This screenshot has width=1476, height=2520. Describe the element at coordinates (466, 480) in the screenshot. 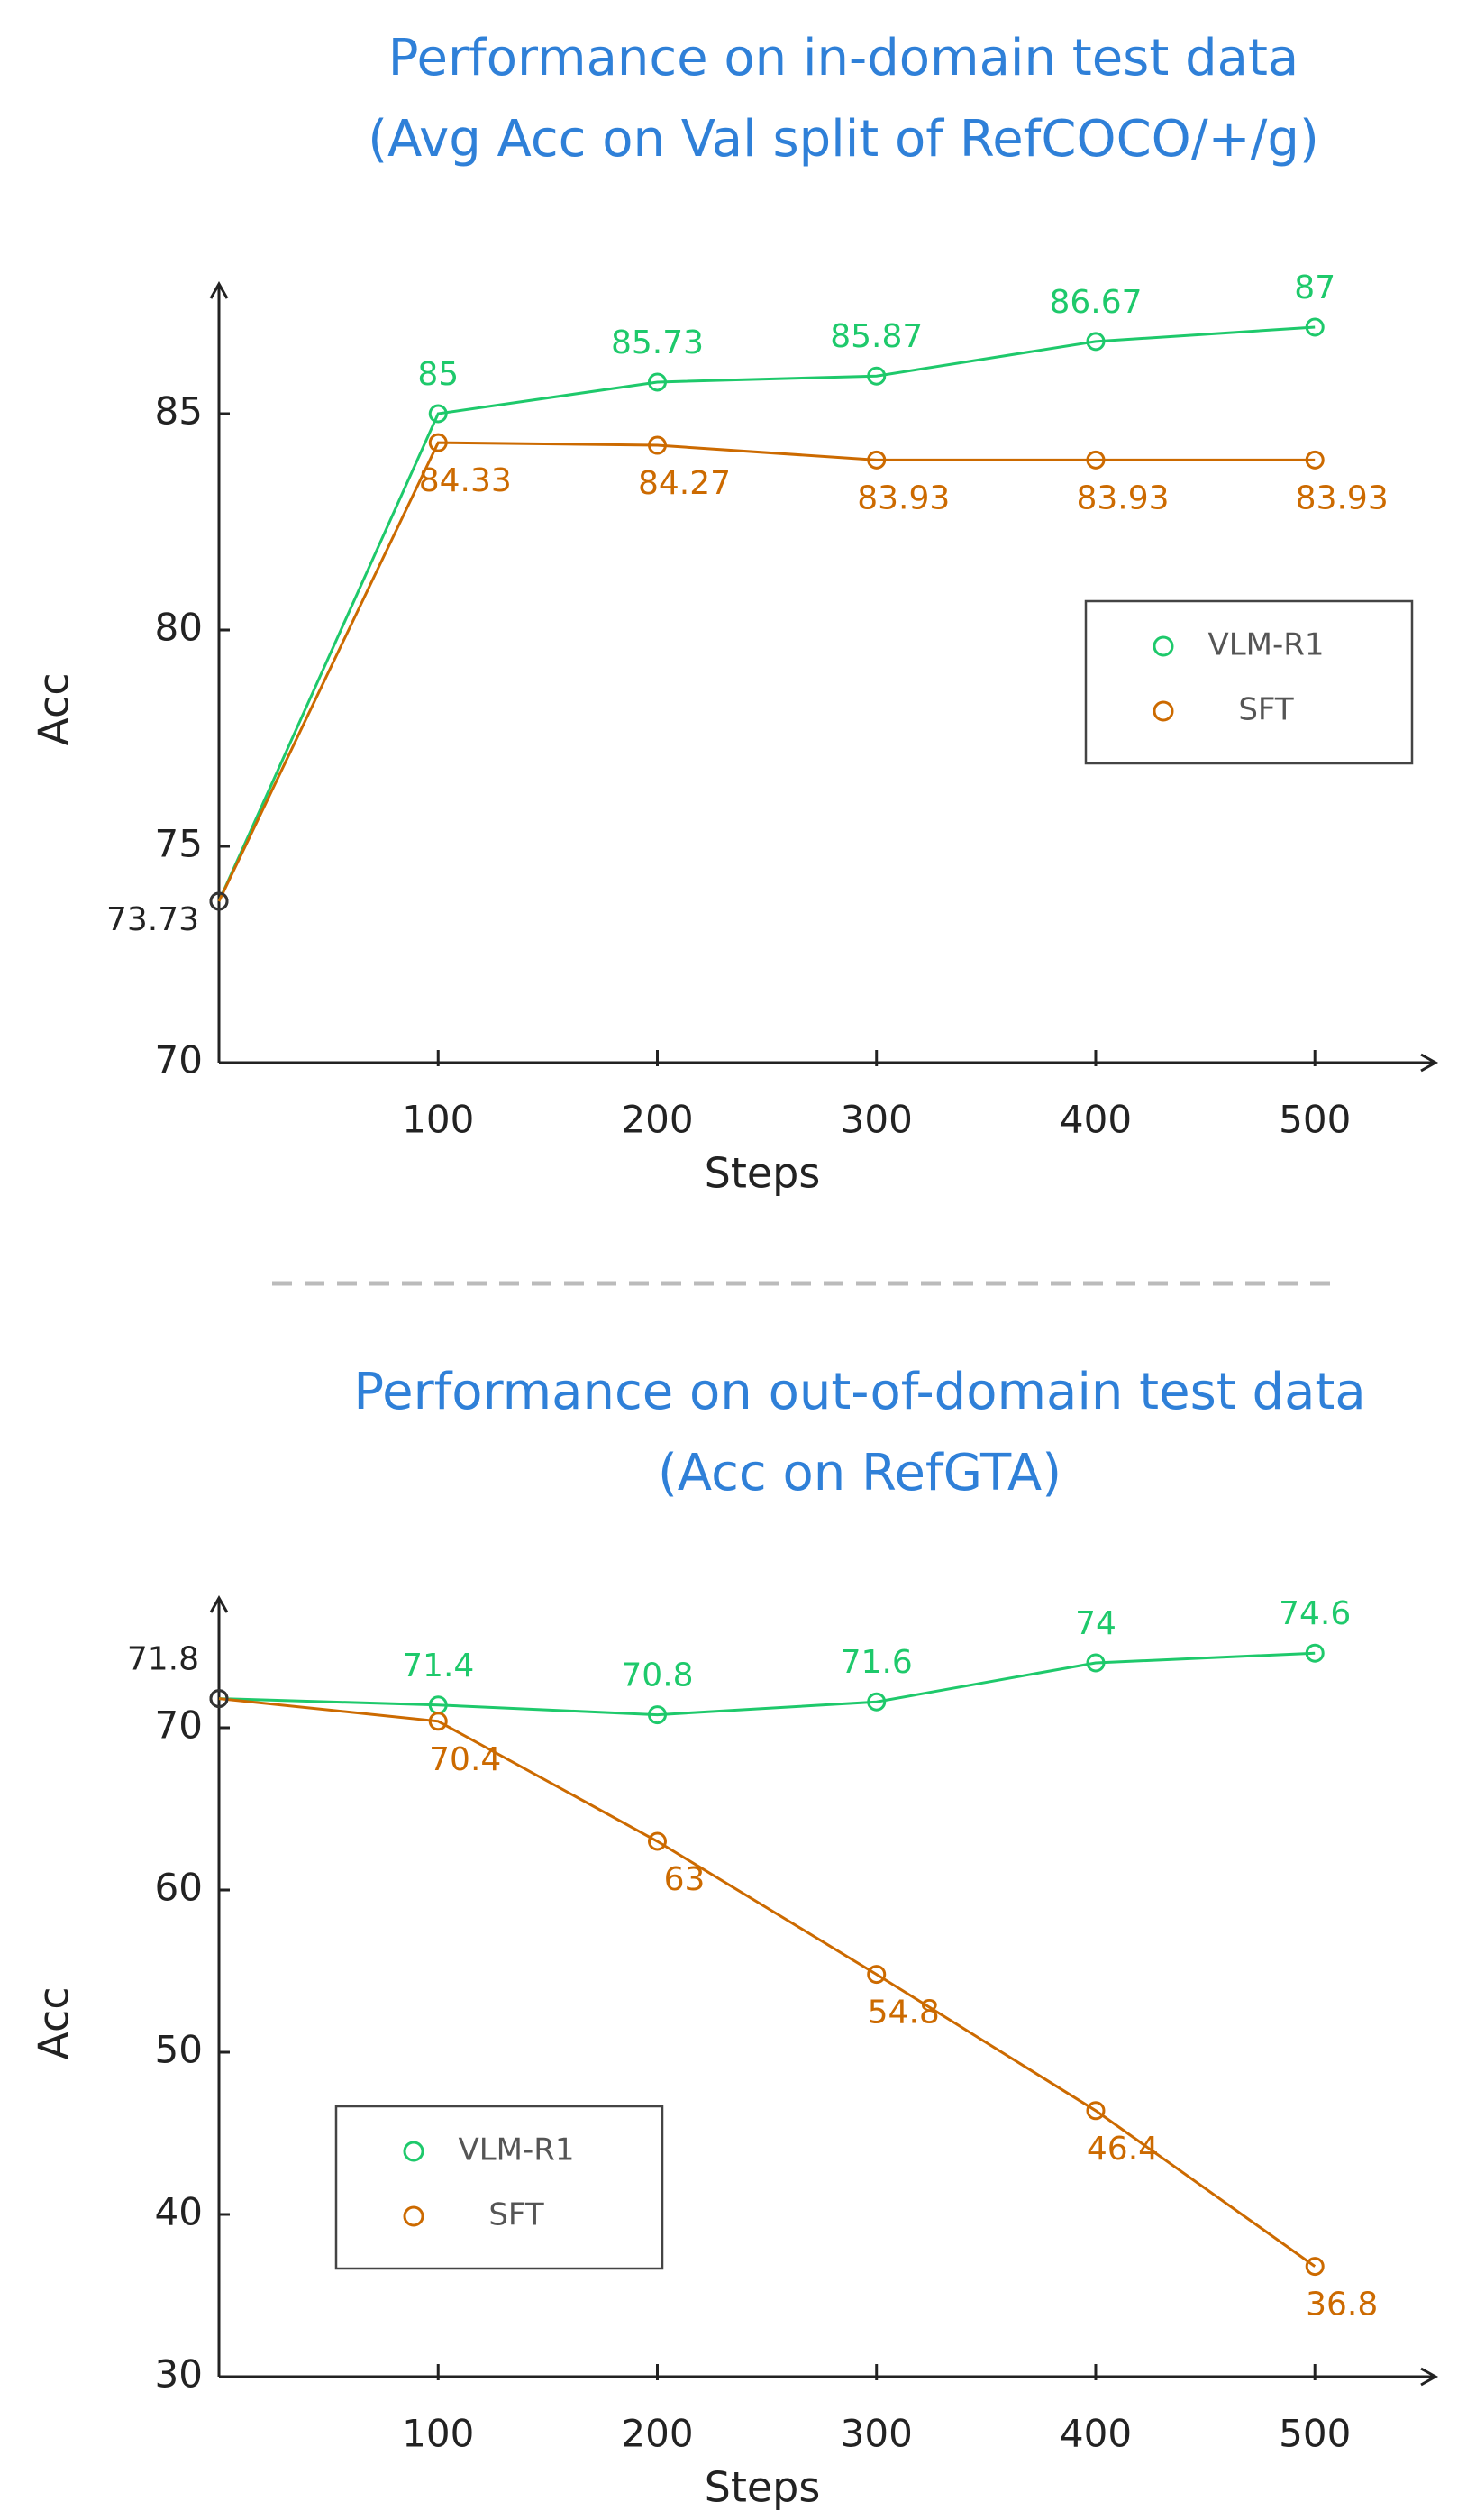

I see `value-label: 84.33` at that location.